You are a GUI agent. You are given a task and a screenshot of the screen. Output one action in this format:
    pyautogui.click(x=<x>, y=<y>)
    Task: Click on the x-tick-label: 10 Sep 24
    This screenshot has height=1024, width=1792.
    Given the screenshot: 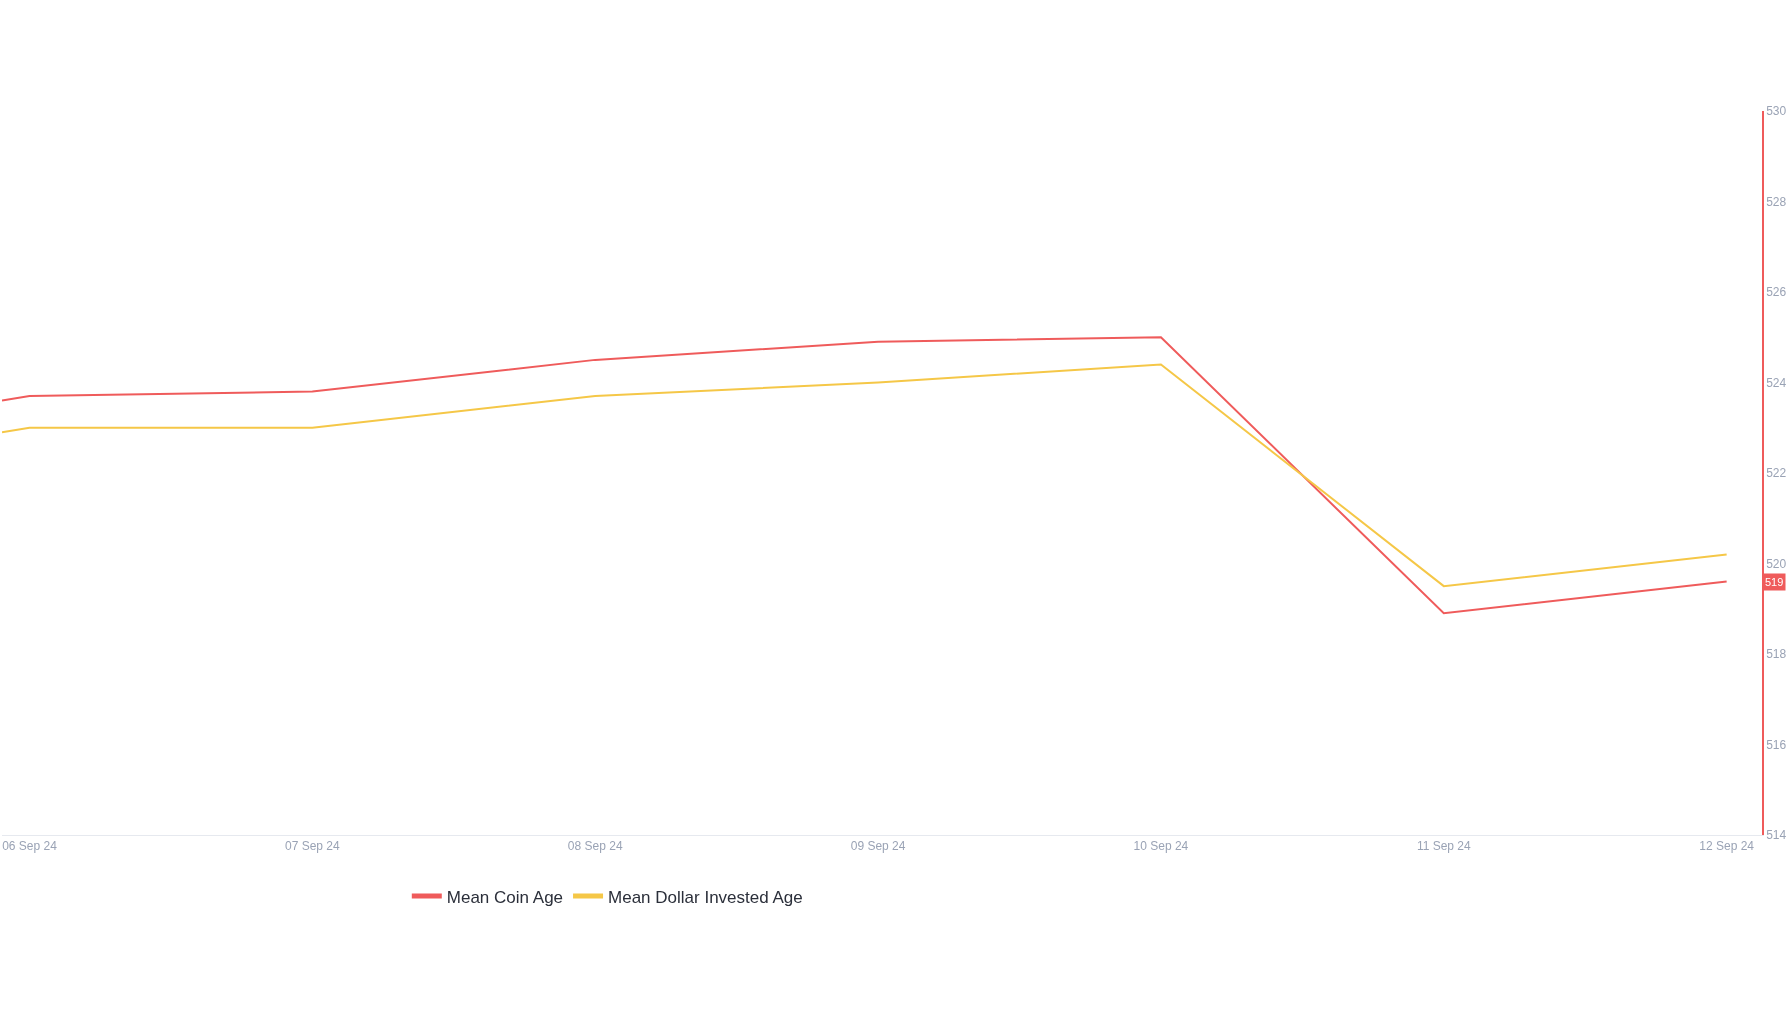 What is the action you would take?
    pyautogui.click(x=1161, y=846)
    